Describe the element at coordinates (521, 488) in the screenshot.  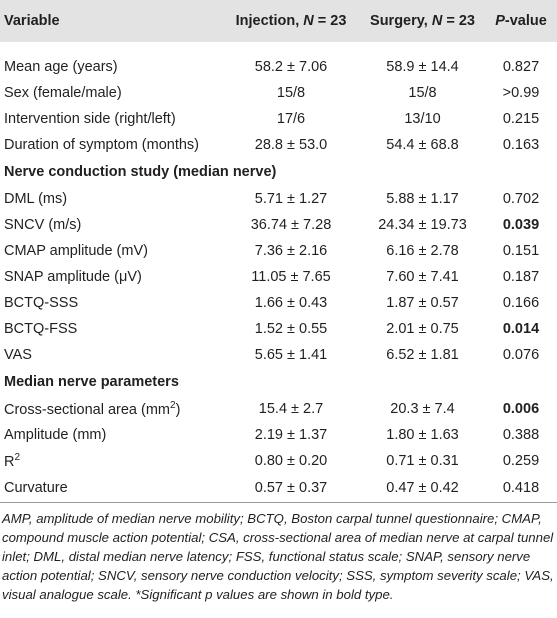
I see `value-cell: 0.418` at that location.